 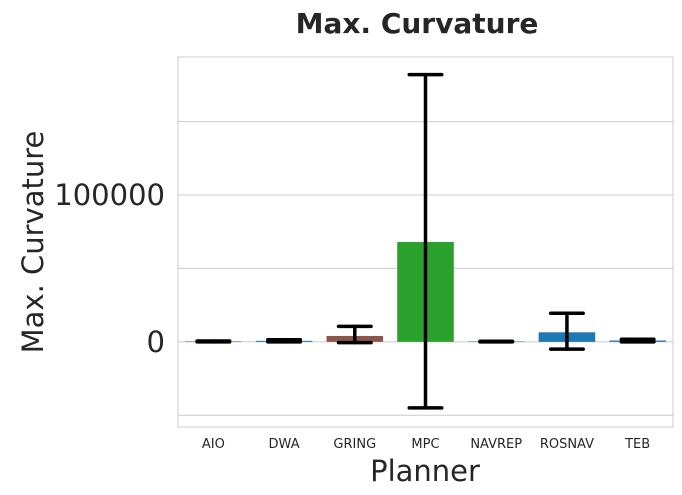 I want to click on x-tick-label: NAVREP, so click(x=496, y=444).